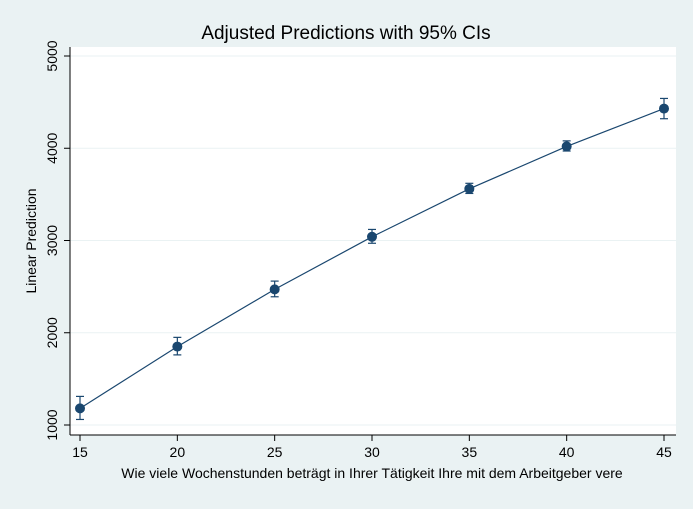  Describe the element at coordinates (470, 452) in the screenshot. I see `x-tick-label: 35` at that location.